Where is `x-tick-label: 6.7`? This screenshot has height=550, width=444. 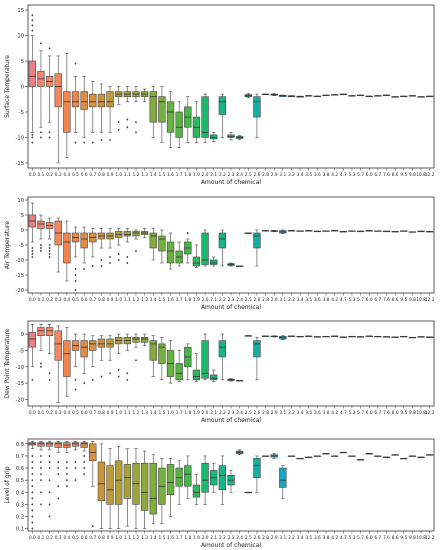 x-tick-label: 6.7 is located at coordinates (377, 300).